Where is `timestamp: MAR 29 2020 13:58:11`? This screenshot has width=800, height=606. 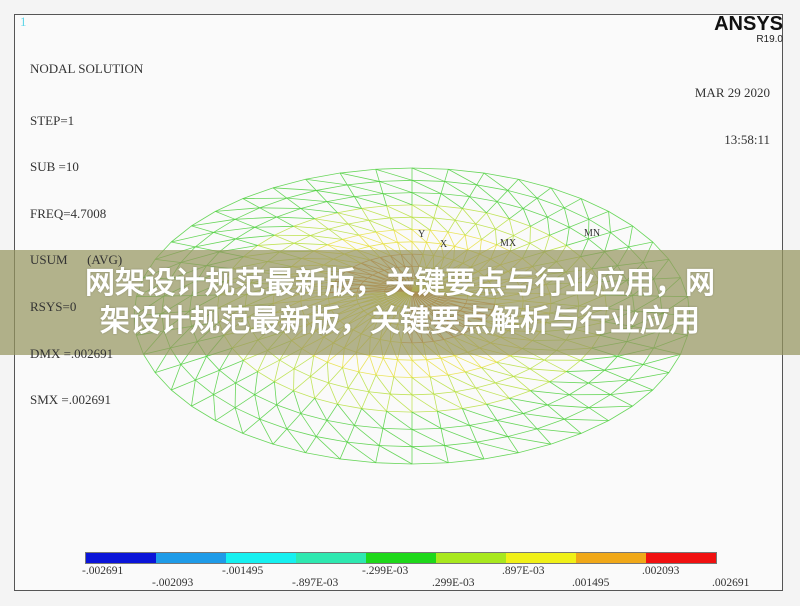 timestamp: MAR 29 2020 13:58:11 is located at coordinates (732, 108).